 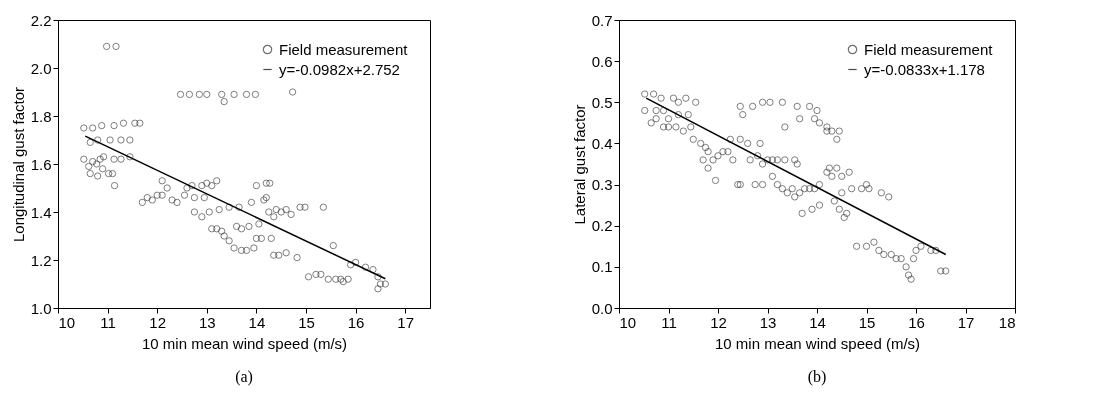 What do you see at coordinates (339, 69) in the screenshot?
I see `legend-label: y=-0.0982x+2.752` at bounding box center [339, 69].